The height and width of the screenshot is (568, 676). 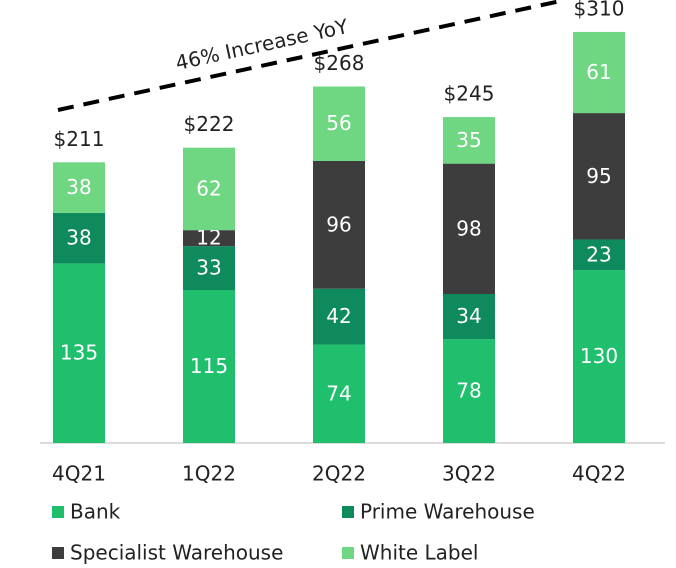 I want to click on value-label: 33, so click(x=208, y=268).